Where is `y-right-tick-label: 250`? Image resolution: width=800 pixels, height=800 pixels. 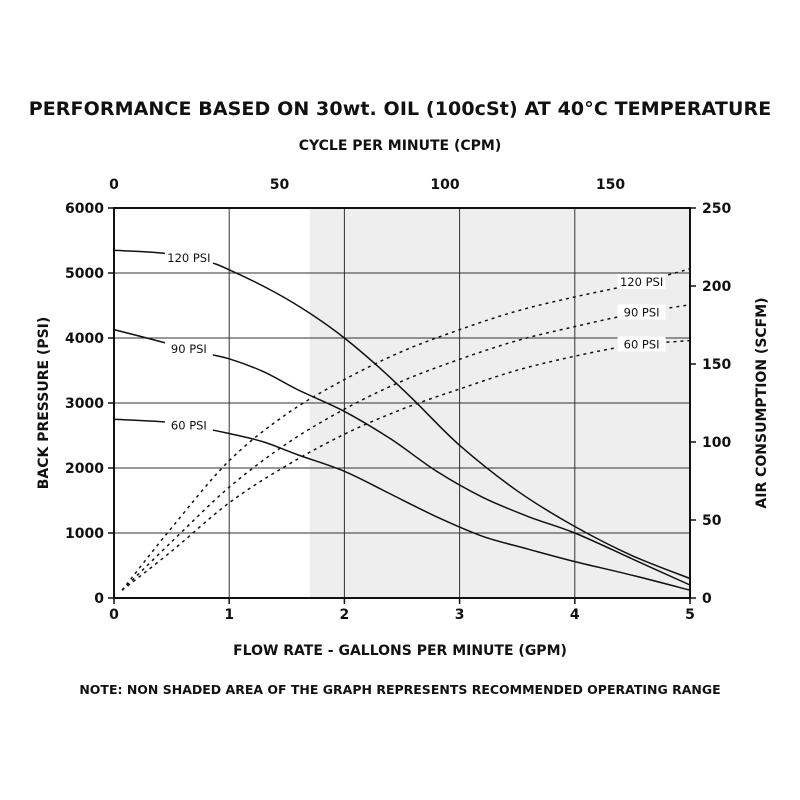 y-right-tick-label: 250 is located at coordinates (716, 209).